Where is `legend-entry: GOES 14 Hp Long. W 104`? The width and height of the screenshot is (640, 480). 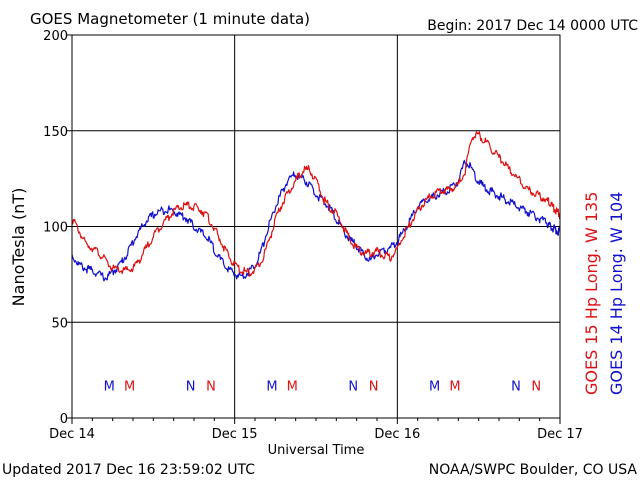 legend-entry: GOES 14 Hp Long. W 104 is located at coordinates (616, 293).